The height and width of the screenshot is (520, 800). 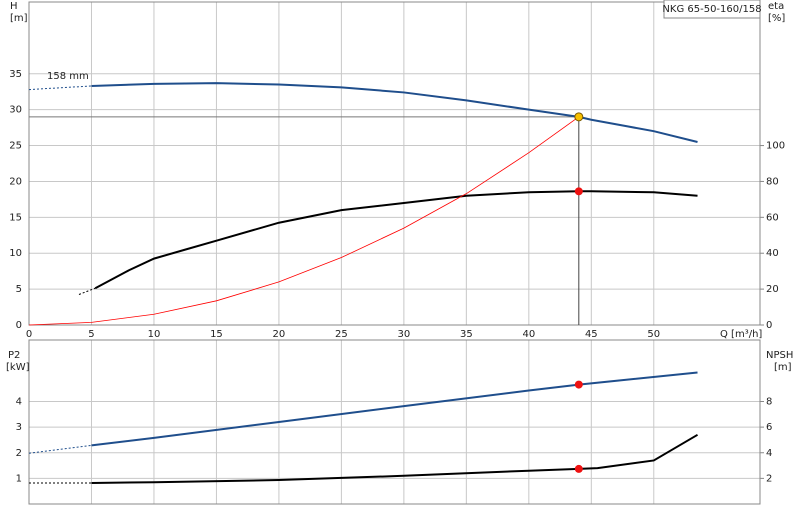 What do you see at coordinates (769, 325) in the screenshot?
I see `y2-tick-label: 0` at bounding box center [769, 325].